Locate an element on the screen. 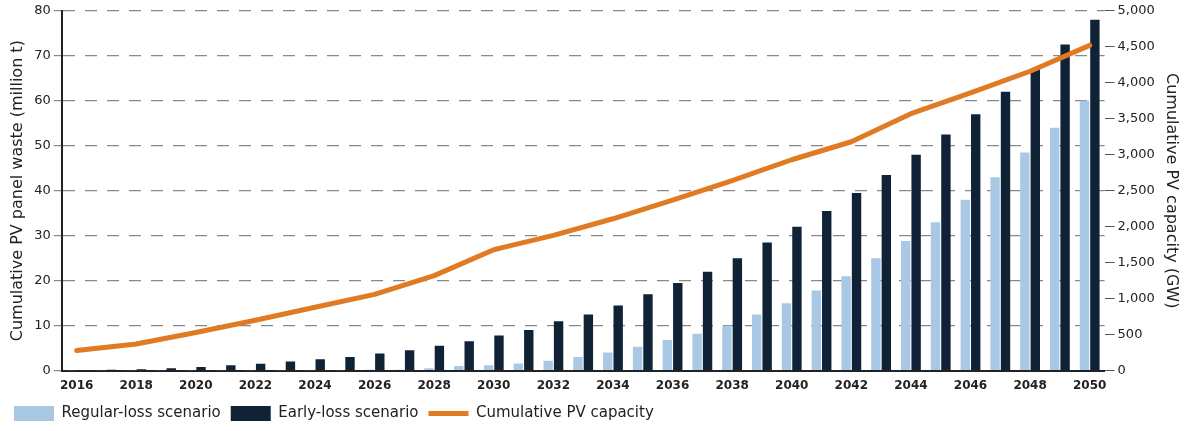 The height and width of the screenshot is (431, 1189). x-tick-label: 2020 is located at coordinates (196, 384).